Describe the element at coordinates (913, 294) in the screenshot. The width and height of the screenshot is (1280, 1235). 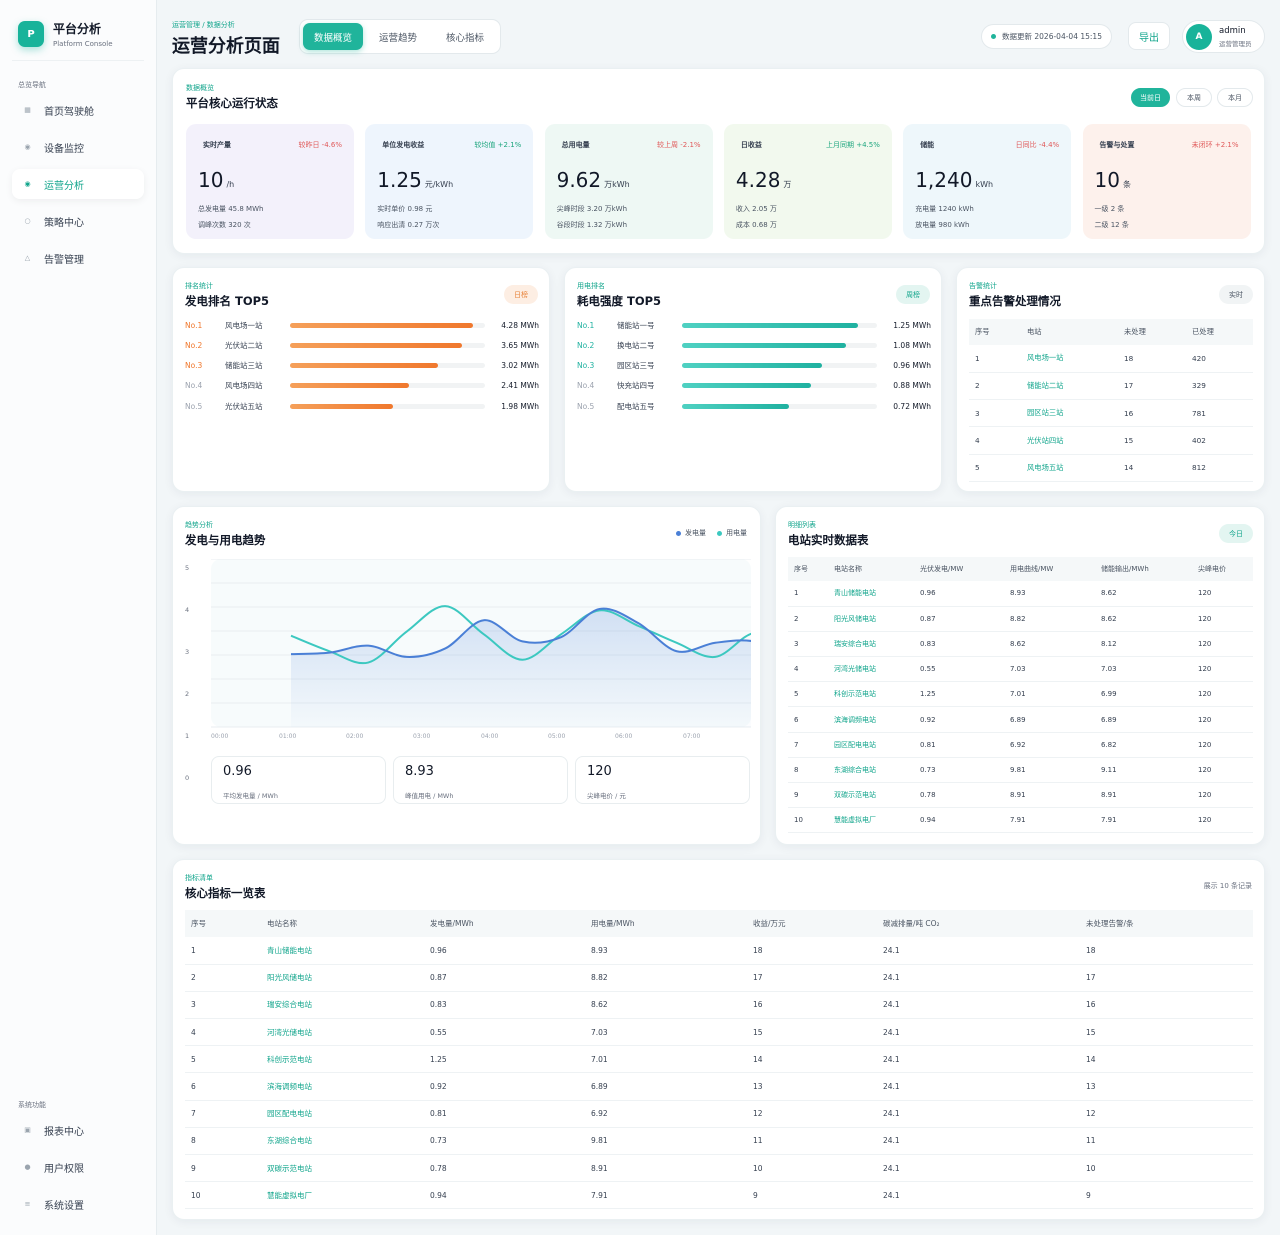
I see `rank-period-badge: 周榜` at that location.